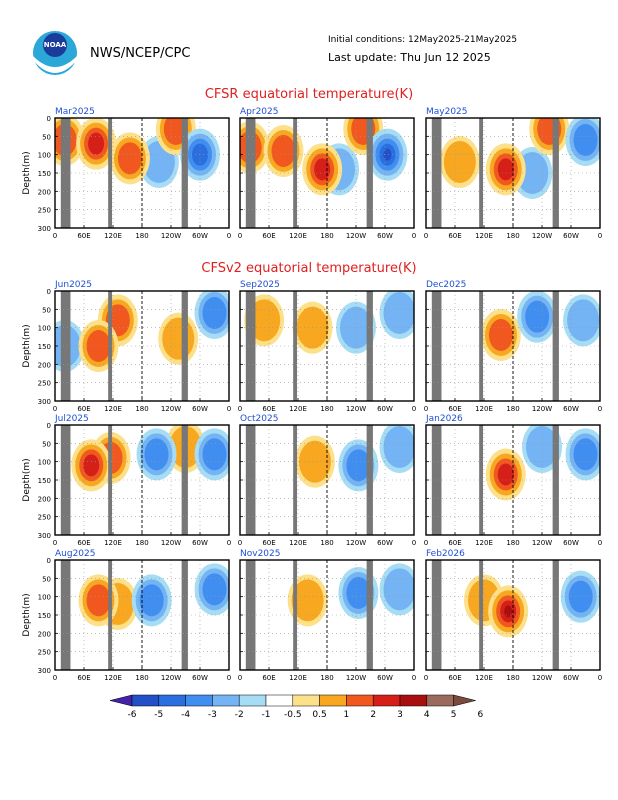 The image size is (618, 800). Describe the element at coordinates (75, 554) in the screenshot. I see `panel-month-label: Aug2025` at that location.